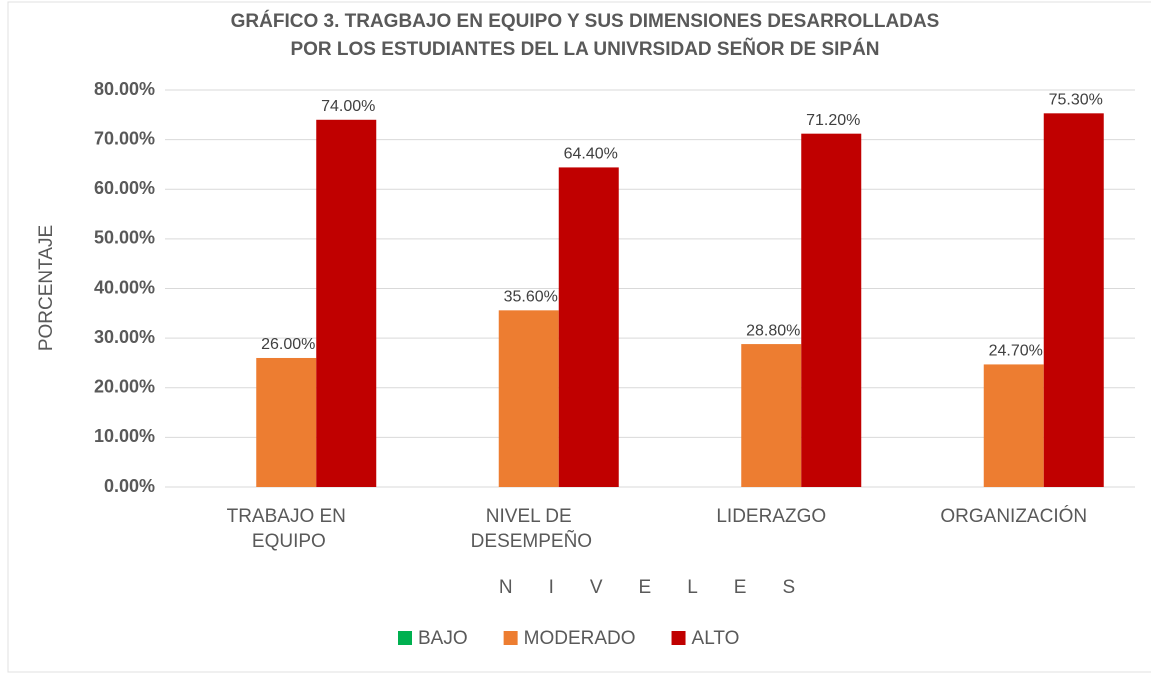  What do you see at coordinates (443, 638) in the screenshot?
I see `legend-label: BAJO` at bounding box center [443, 638].